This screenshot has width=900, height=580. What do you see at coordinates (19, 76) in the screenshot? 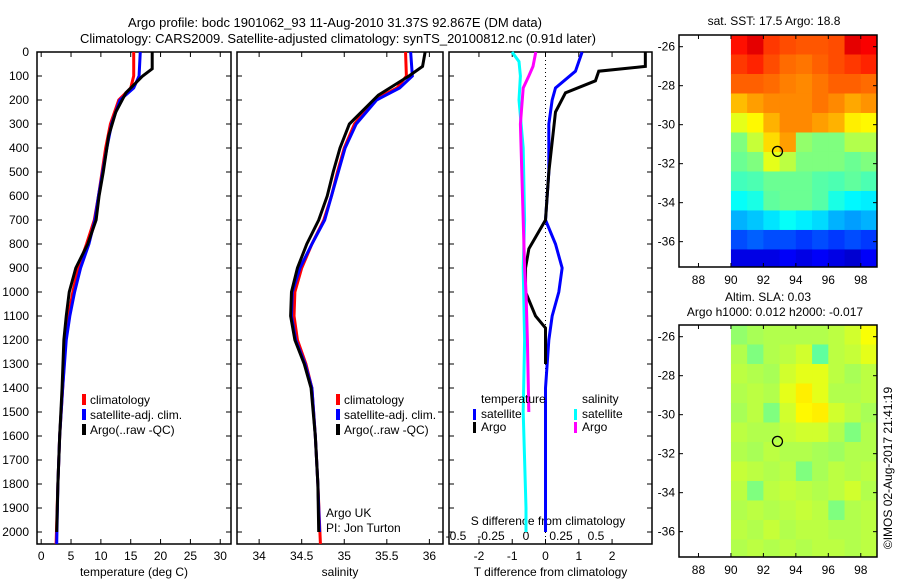
I see `depth-tick-label: 100` at bounding box center [19, 76].